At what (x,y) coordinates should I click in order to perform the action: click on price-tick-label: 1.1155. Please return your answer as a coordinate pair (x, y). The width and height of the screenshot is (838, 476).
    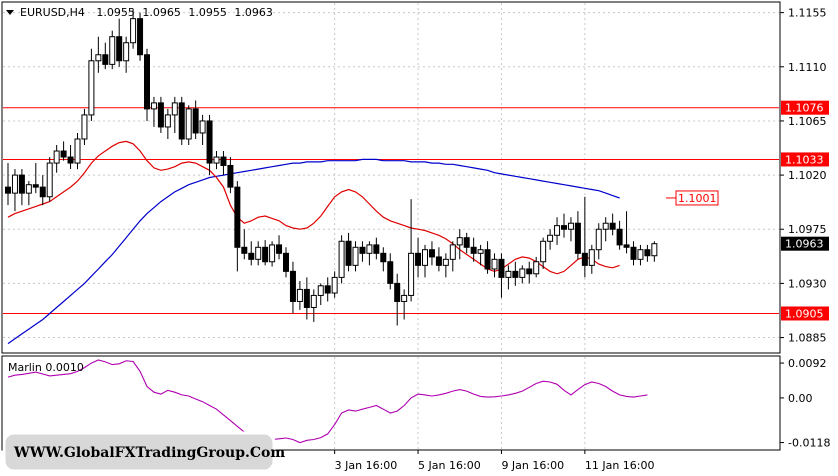
    Looking at the image, I should click on (807, 13).